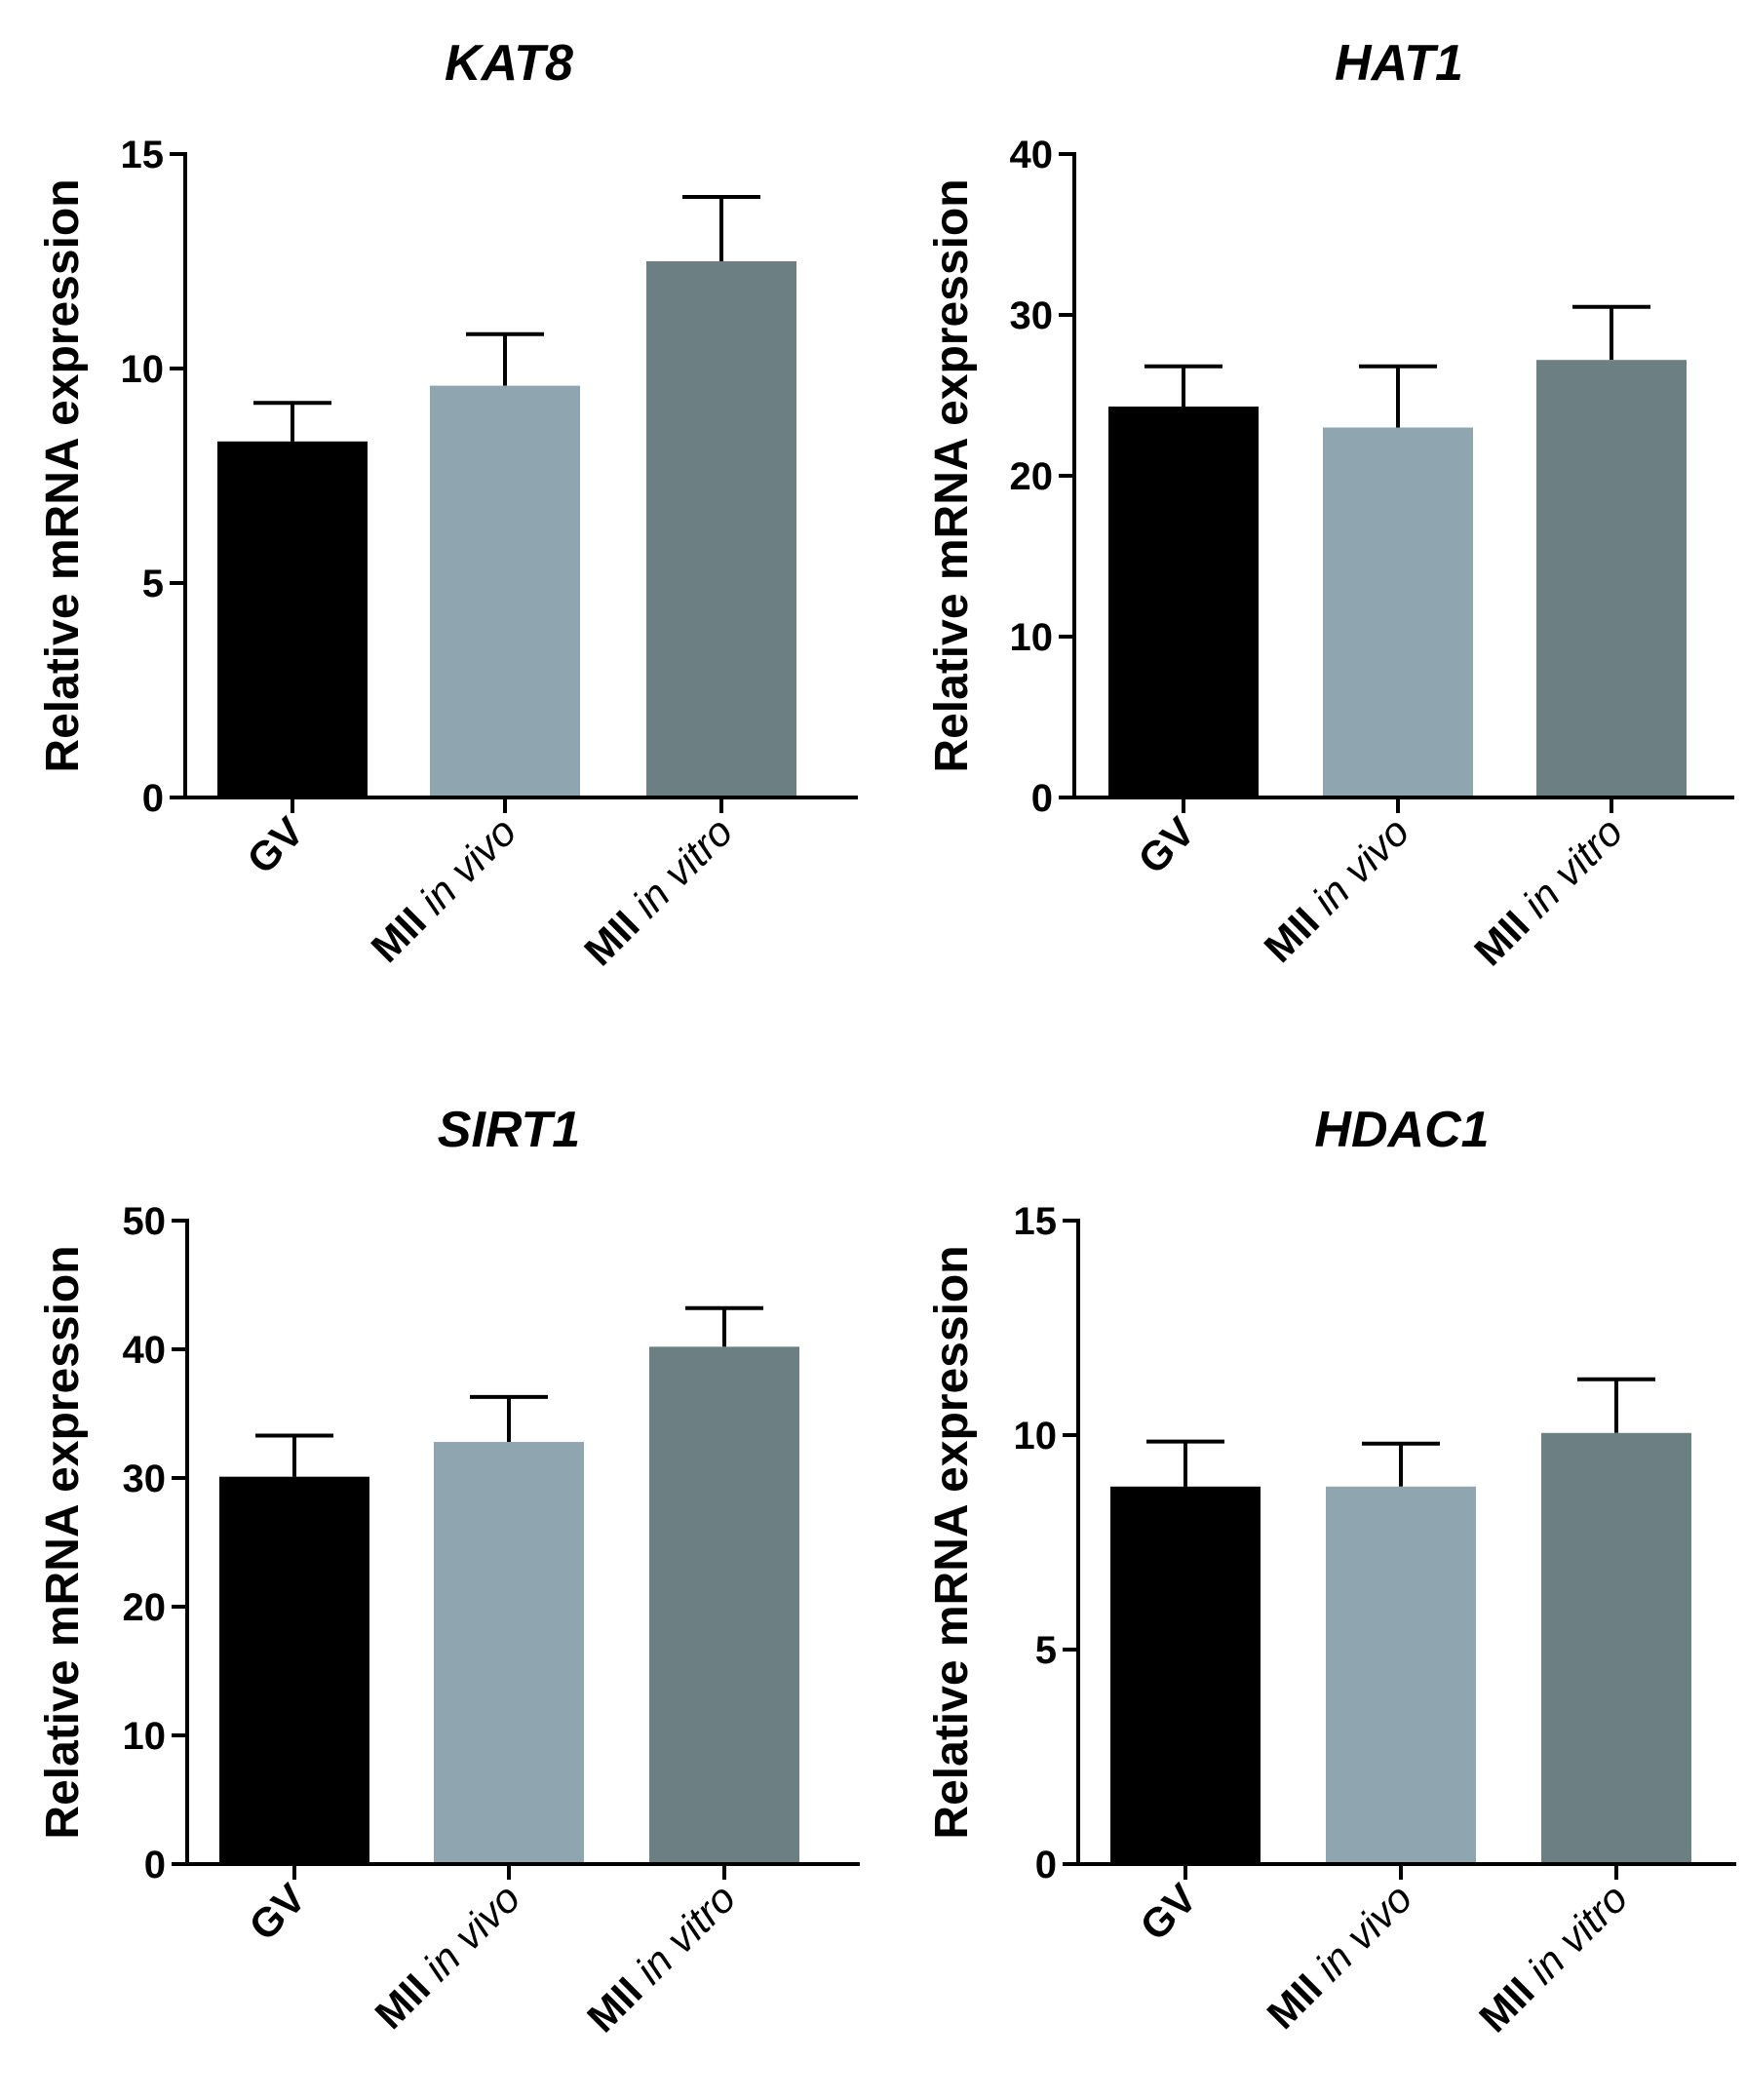 The width and height of the screenshot is (1746, 2100). What do you see at coordinates (509, 64) in the screenshot?
I see `chart-title: KAT8` at bounding box center [509, 64].